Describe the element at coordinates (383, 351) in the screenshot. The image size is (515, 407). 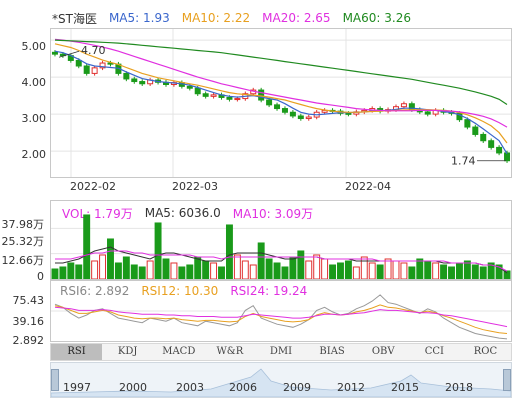
I see `tab-obv: OBV` at that location.